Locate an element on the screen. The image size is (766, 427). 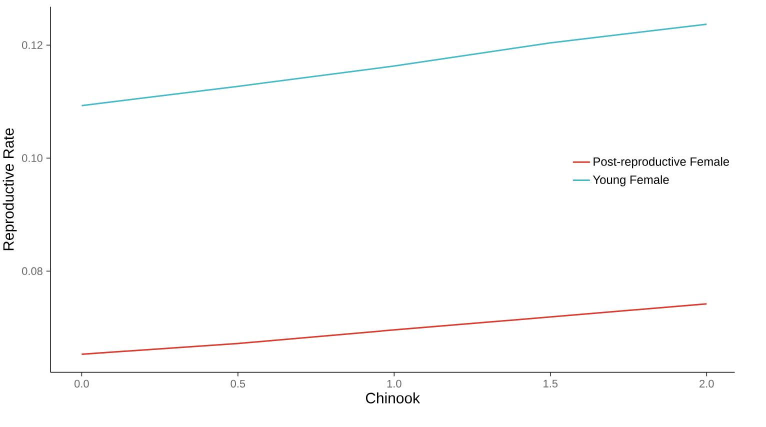
legend-label: Young Female is located at coordinates (630, 180).